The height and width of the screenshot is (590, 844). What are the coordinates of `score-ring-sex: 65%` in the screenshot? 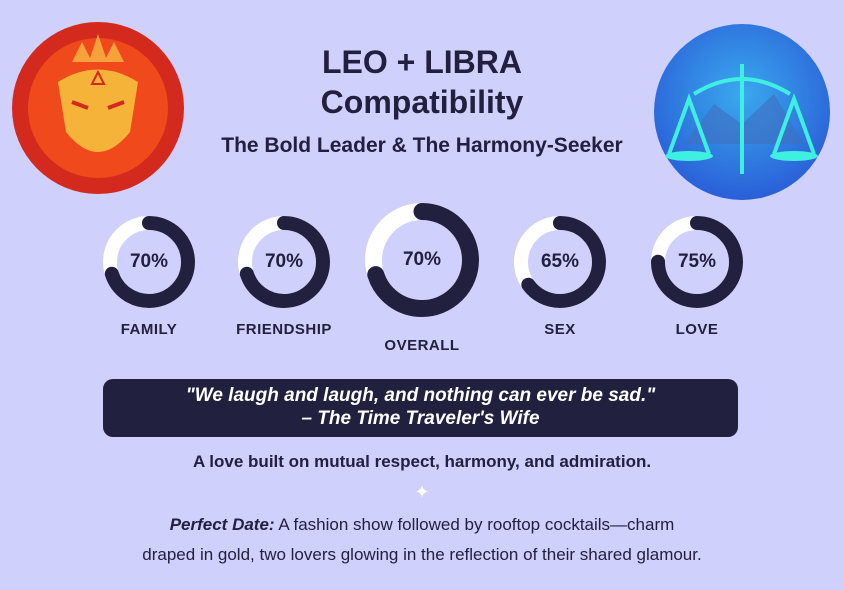 It's located at (560, 262).